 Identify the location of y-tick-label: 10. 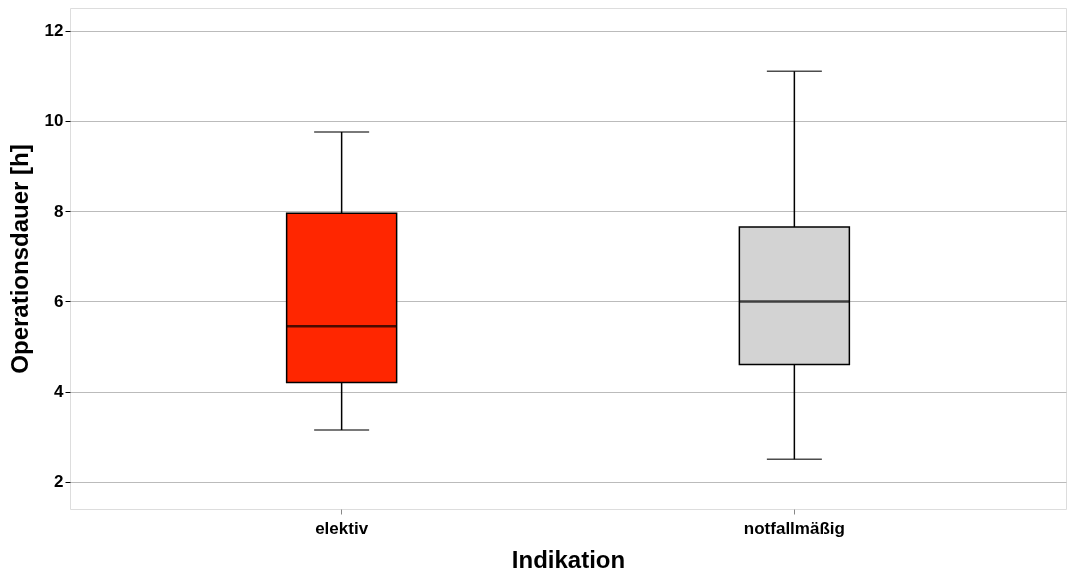
(54, 121).